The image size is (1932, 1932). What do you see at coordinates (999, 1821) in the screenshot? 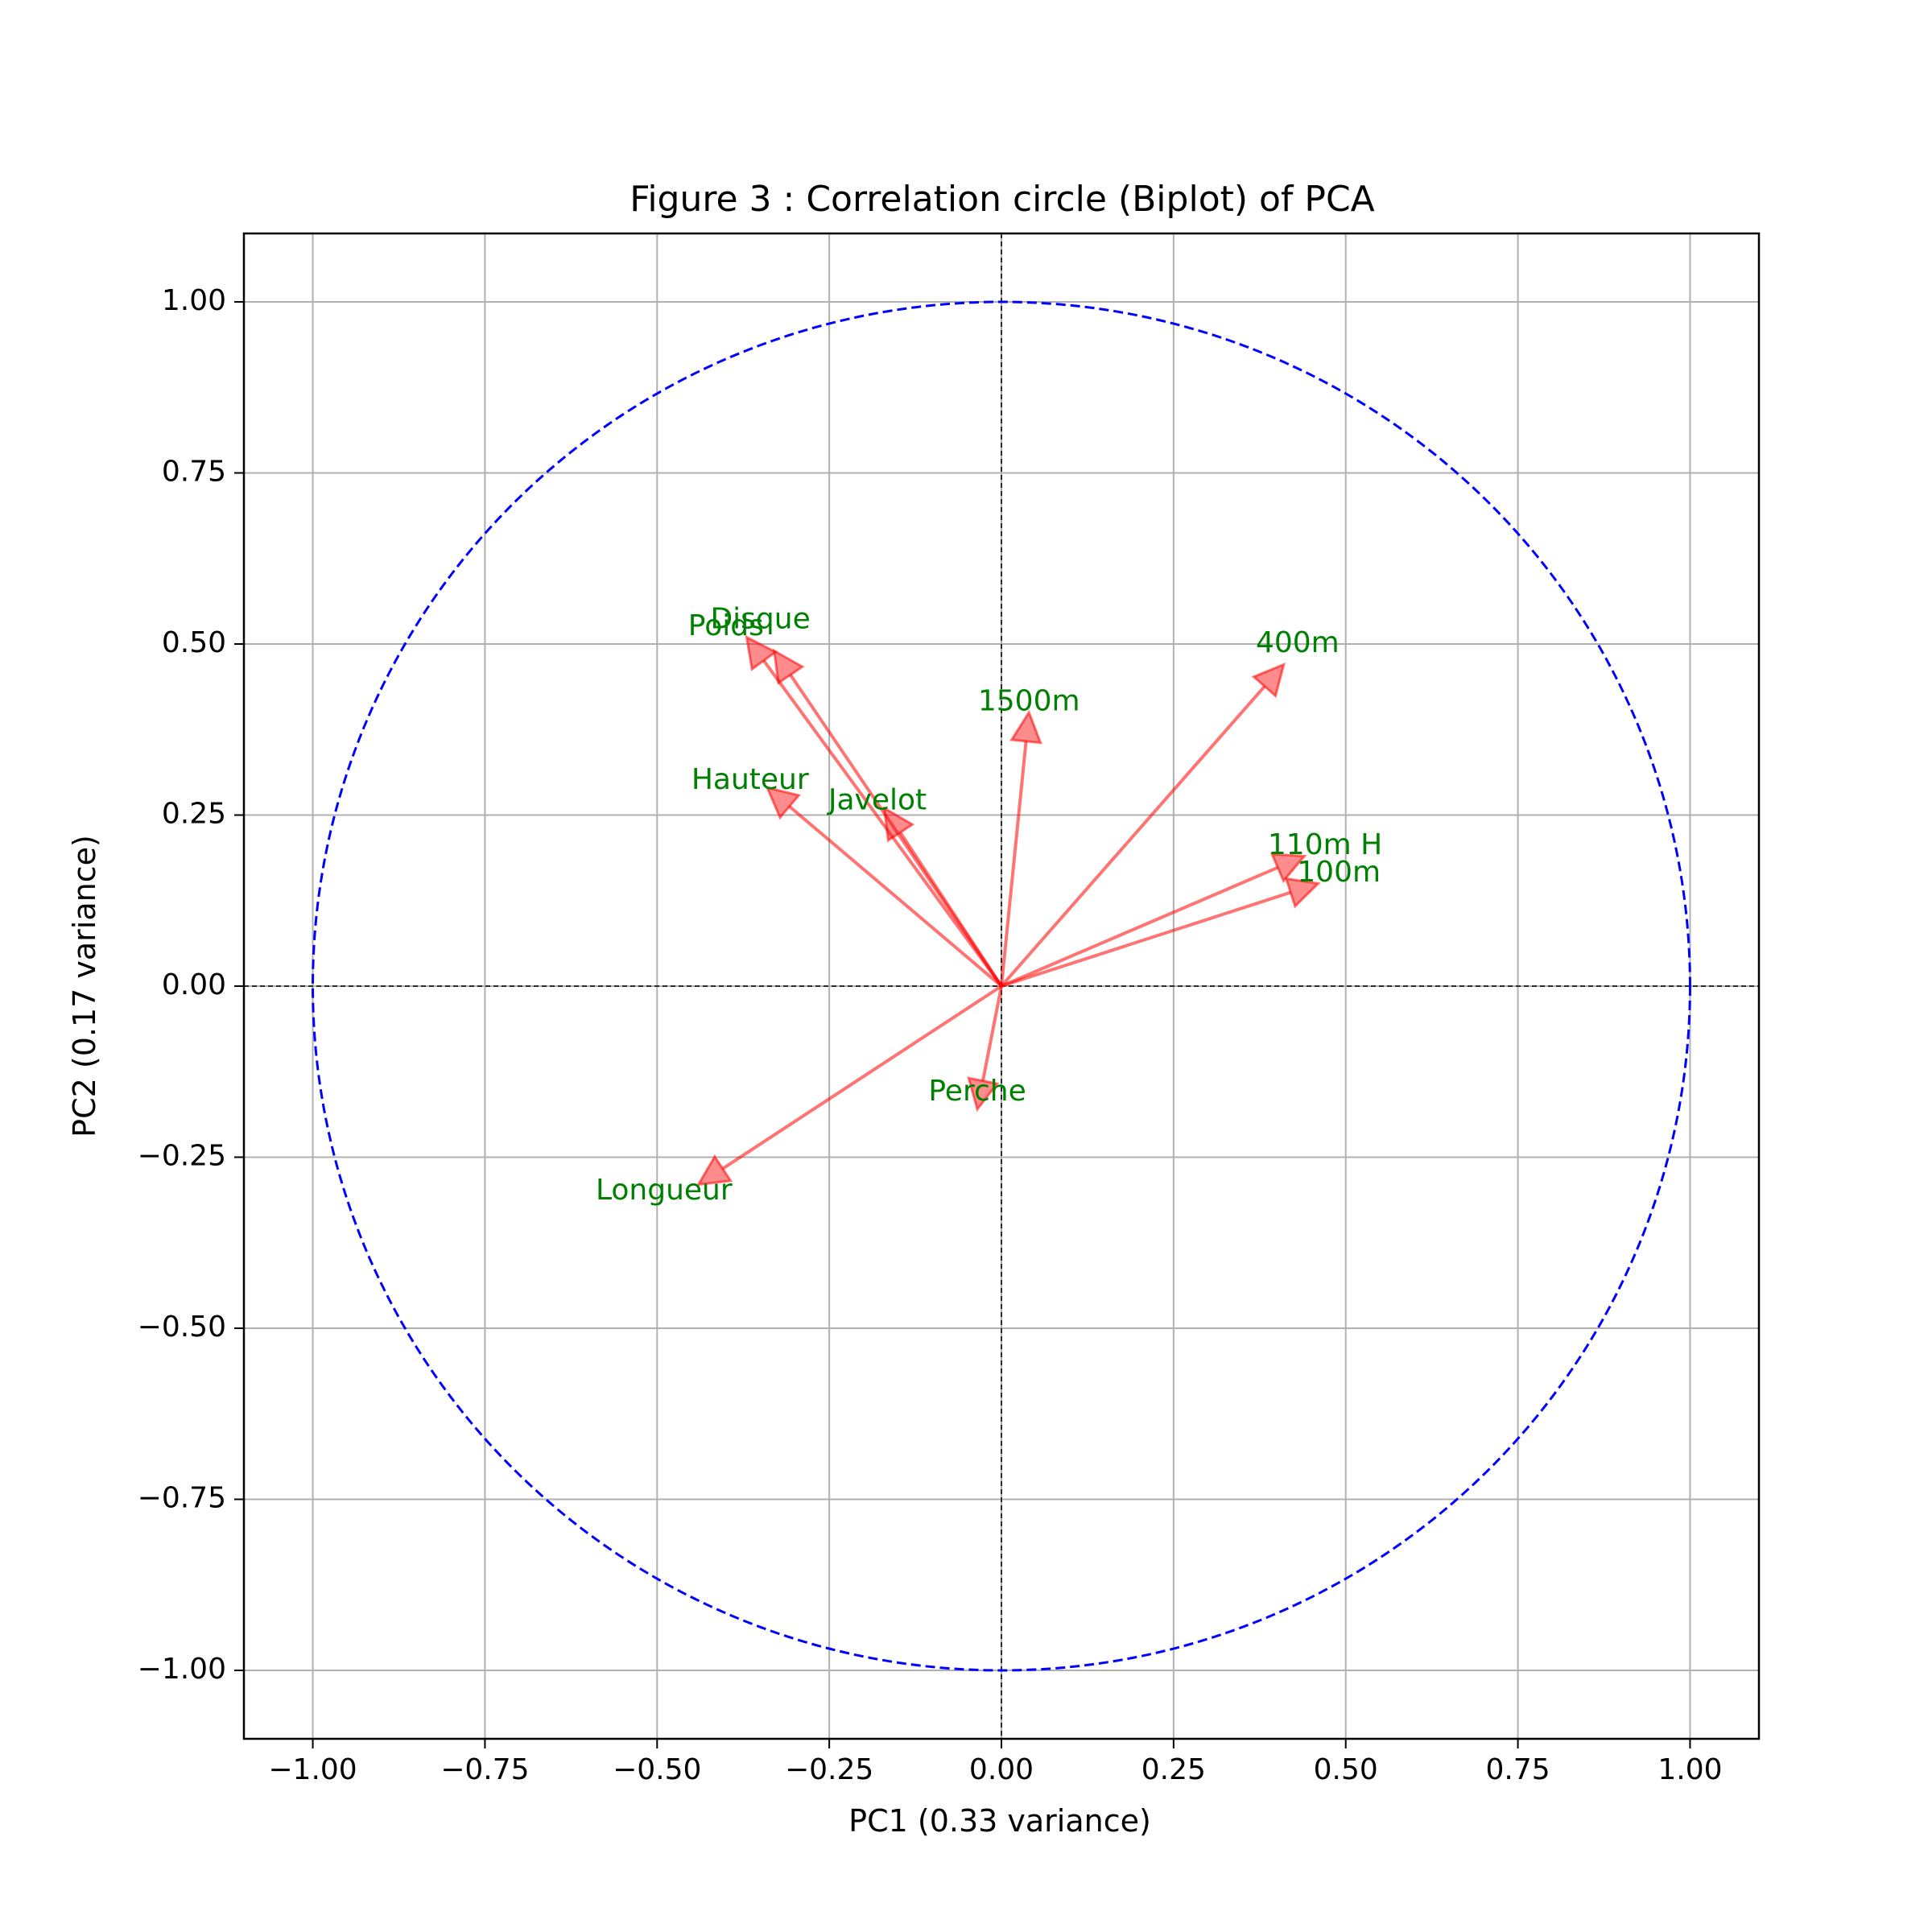
I see `x-axis-label: PC1 (0.33 variance)` at bounding box center [999, 1821].